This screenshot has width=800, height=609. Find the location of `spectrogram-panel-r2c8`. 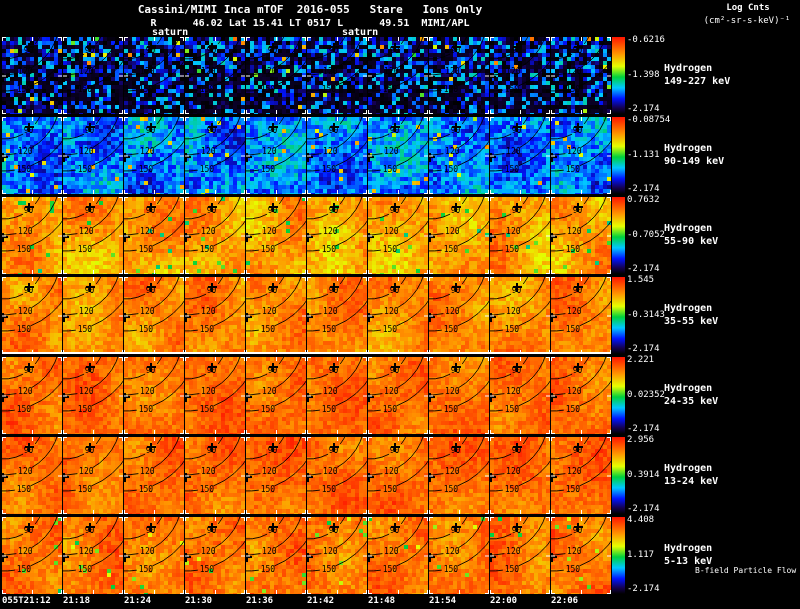

spectrogram-panel-r2c8 is located at coordinates (459, 155).